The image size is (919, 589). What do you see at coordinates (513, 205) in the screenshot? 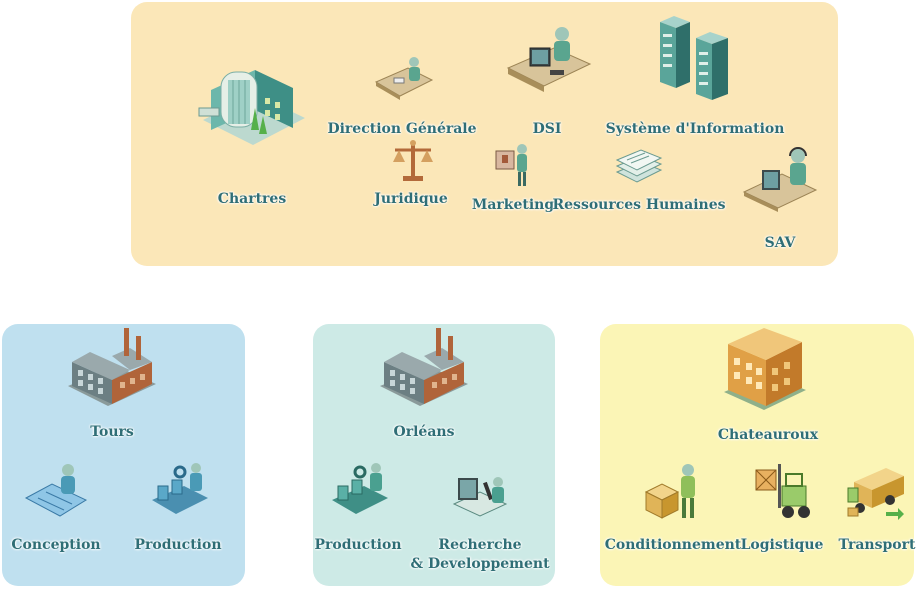
I see `dept-label-marketing: Marketing` at bounding box center [513, 205].